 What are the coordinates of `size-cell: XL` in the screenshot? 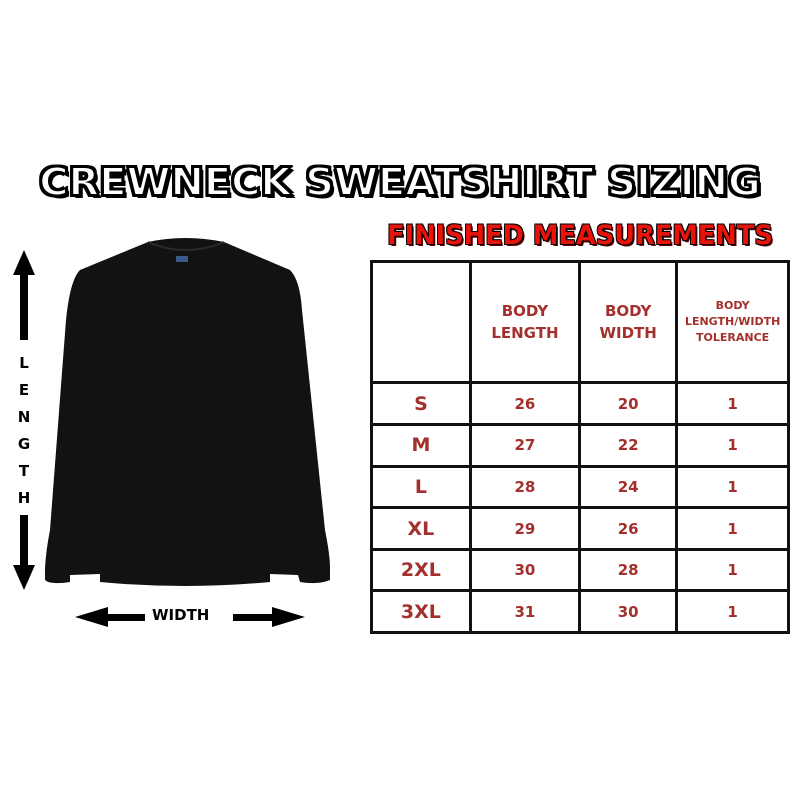 It's located at (421, 528).